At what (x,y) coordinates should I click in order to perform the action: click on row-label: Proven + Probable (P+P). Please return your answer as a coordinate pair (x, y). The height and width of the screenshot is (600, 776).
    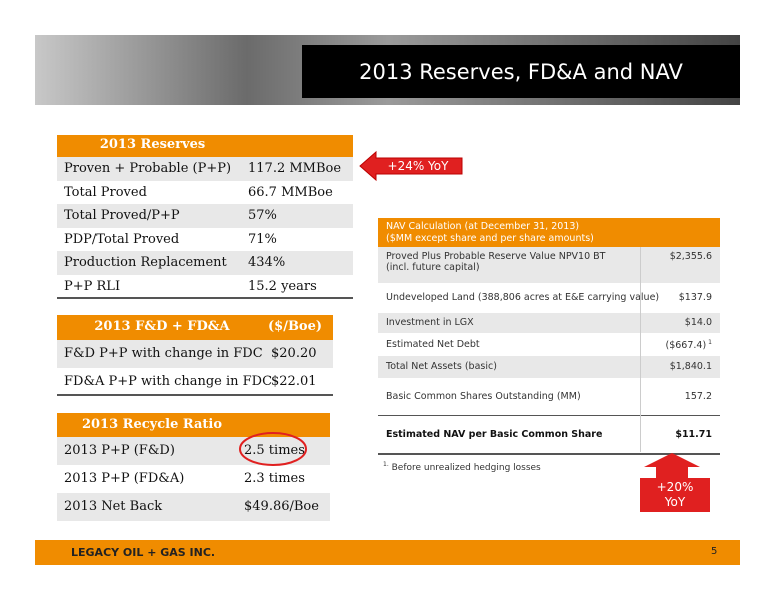
    Looking at the image, I should click on (148, 168).